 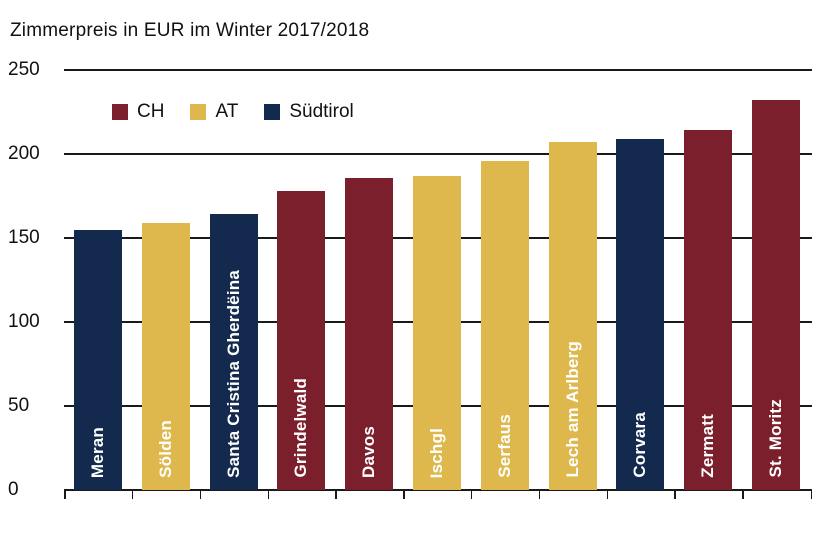 What do you see at coordinates (98, 359) in the screenshot?
I see `bar-meran: Meran` at bounding box center [98, 359].